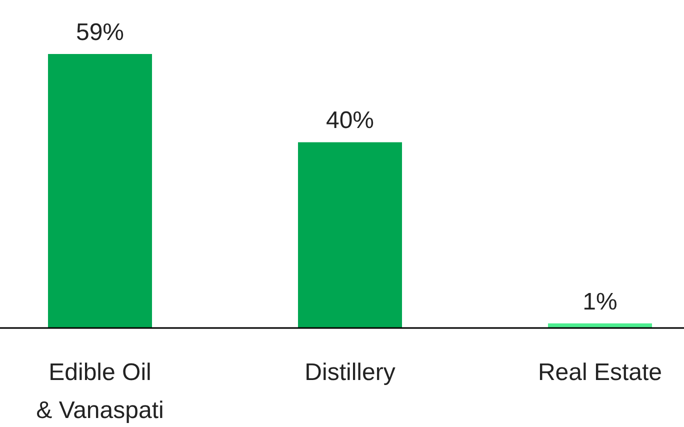  Describe the element at coordinates (350, 120) in the screenshot. I see `data-label: 40%` at that location.